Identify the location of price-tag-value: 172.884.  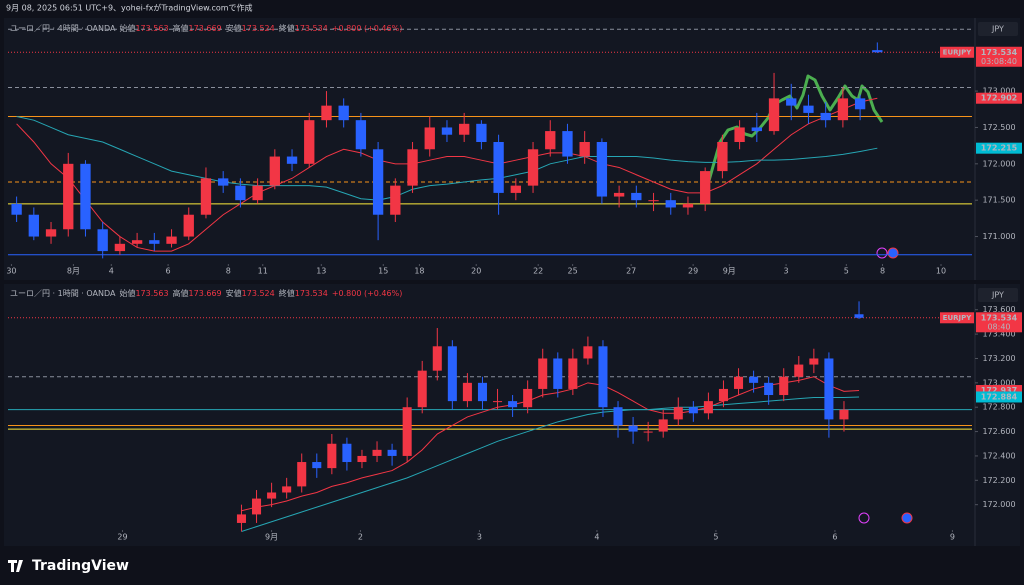
(999, 396).